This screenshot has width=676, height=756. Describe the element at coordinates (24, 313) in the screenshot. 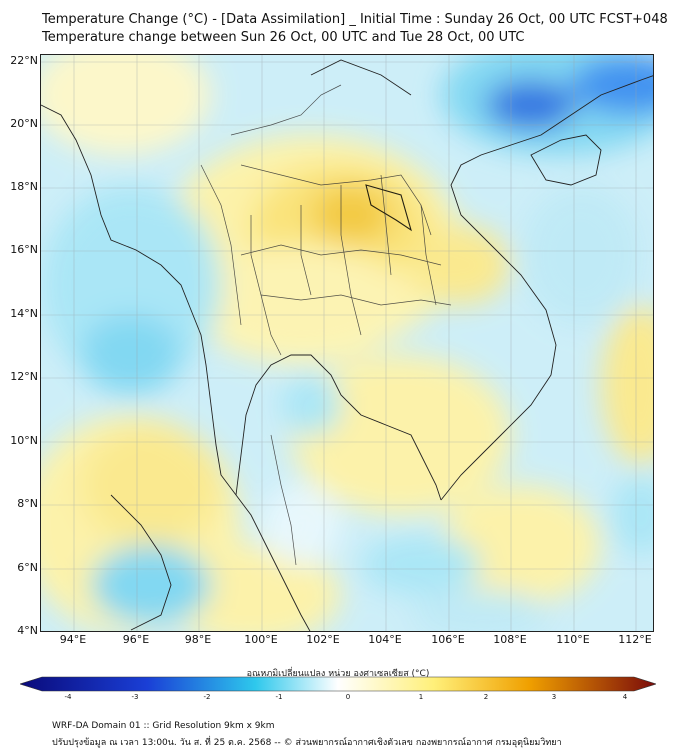

I see `lat-label: 14°N` at that location.